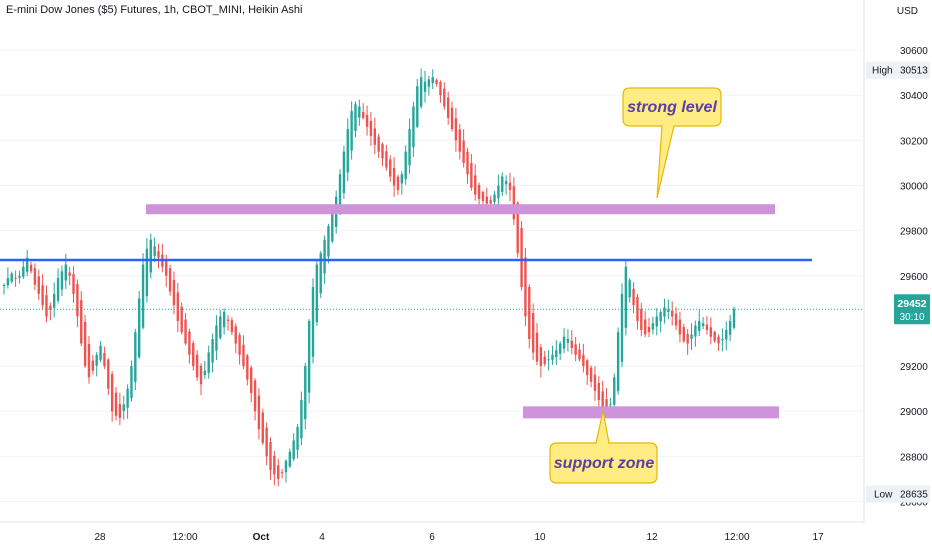  Describe the element at coordinates (603, 447) in the screenshot. I see `support-zone-callout` at that location.